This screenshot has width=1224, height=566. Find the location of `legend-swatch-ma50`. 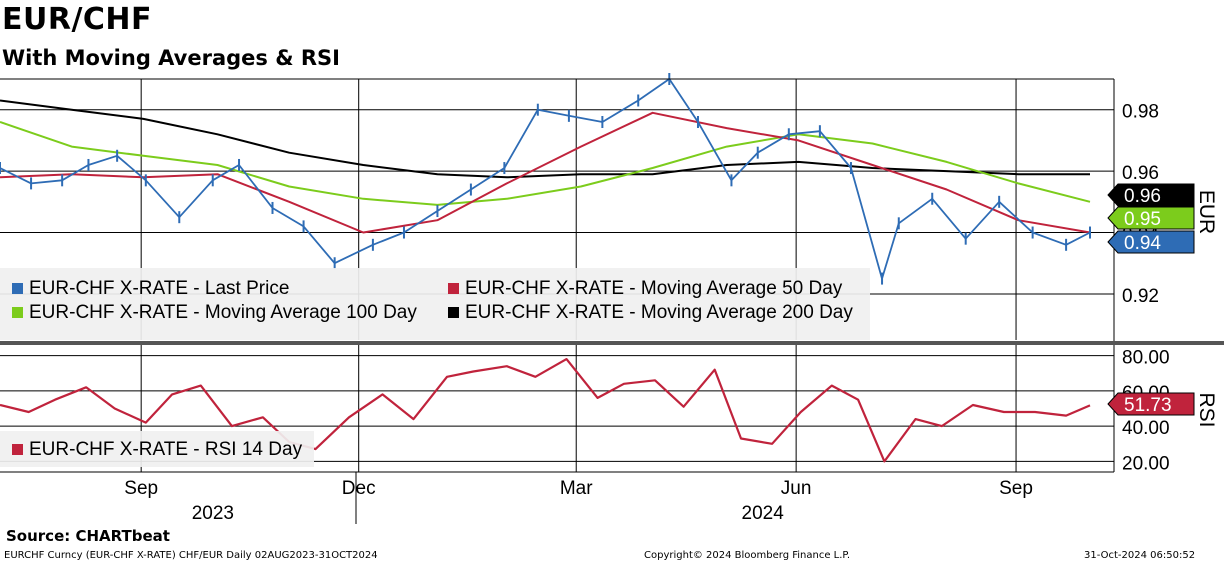

legend-swatch-ma50 is located at coordinates (453, 288).